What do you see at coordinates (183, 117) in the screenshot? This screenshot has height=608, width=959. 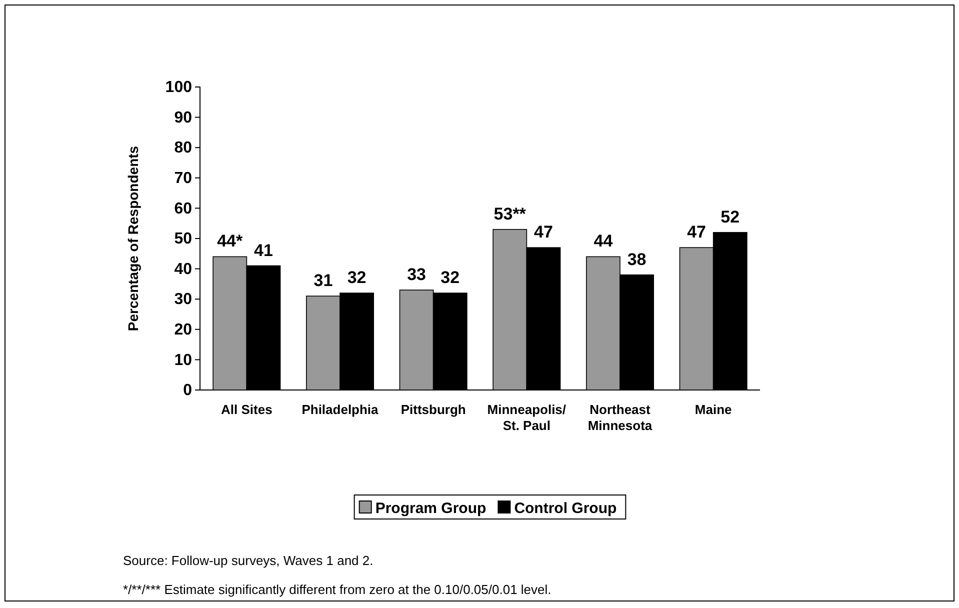 I see `y-tick-label: 90` at bounding box center [183, 117].